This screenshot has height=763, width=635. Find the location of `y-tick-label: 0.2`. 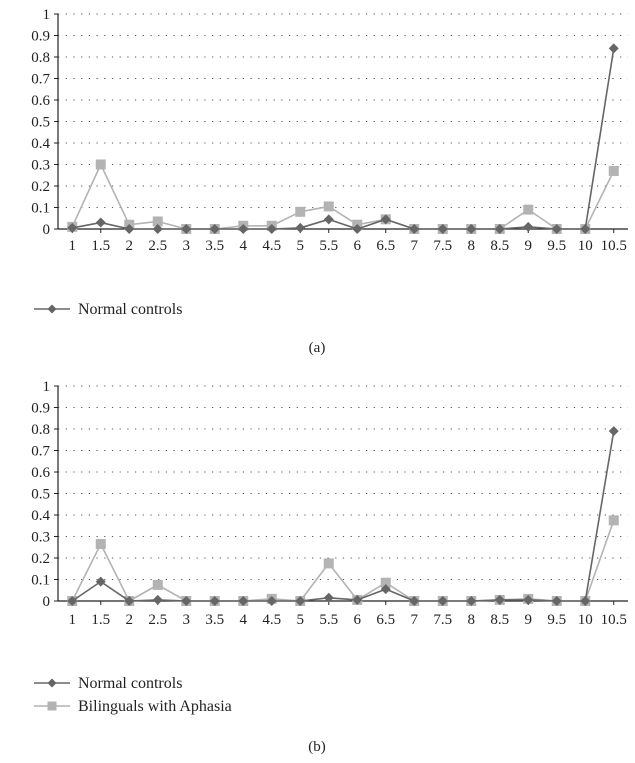

y-tick-label: 0.2 is located at coordinates (40, 187).